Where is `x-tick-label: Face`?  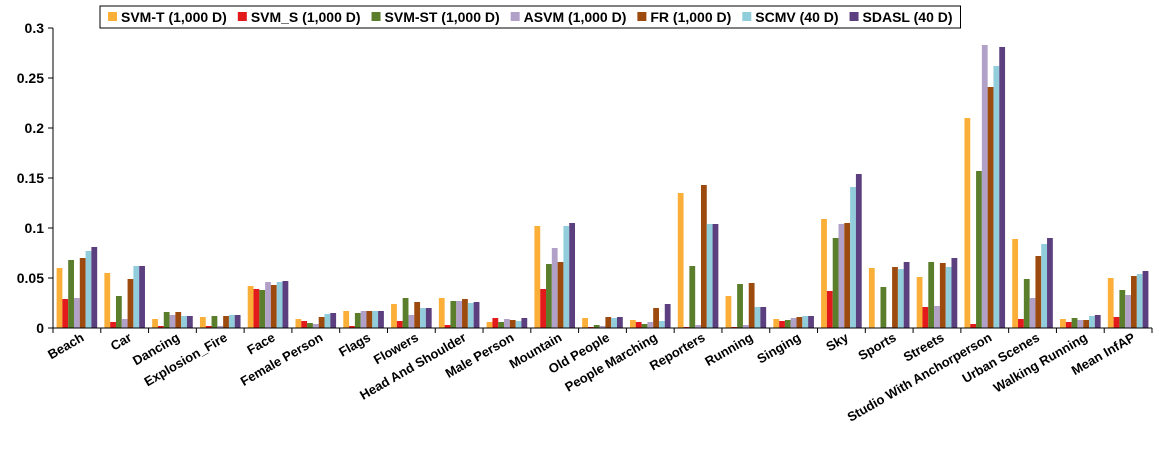
x-tick-label: Face is located at coordinates (260, 344).